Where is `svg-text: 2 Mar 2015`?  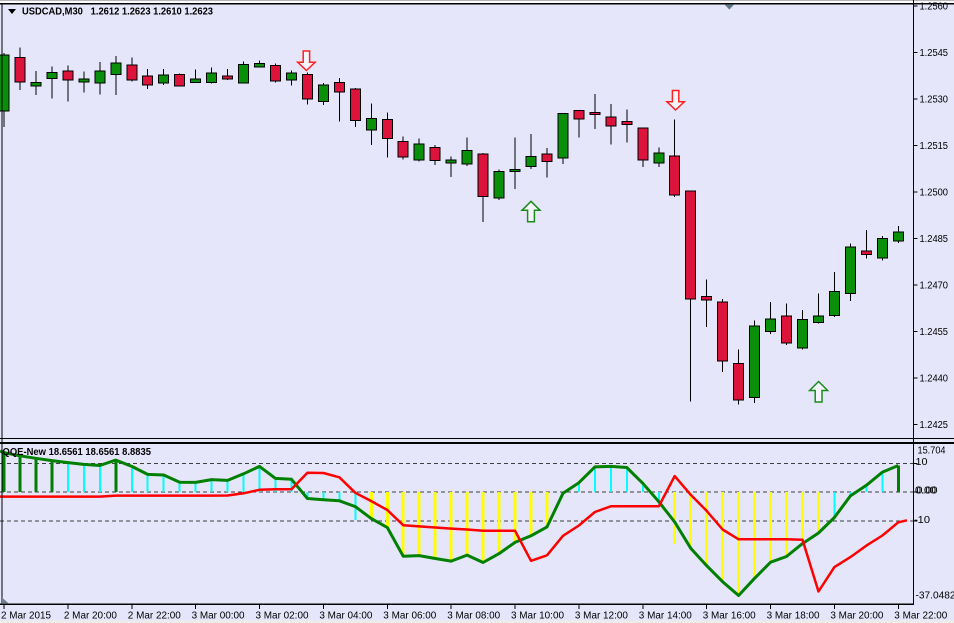
svg-text: 2 Mar 2015 is located at coordinates (26, 616).